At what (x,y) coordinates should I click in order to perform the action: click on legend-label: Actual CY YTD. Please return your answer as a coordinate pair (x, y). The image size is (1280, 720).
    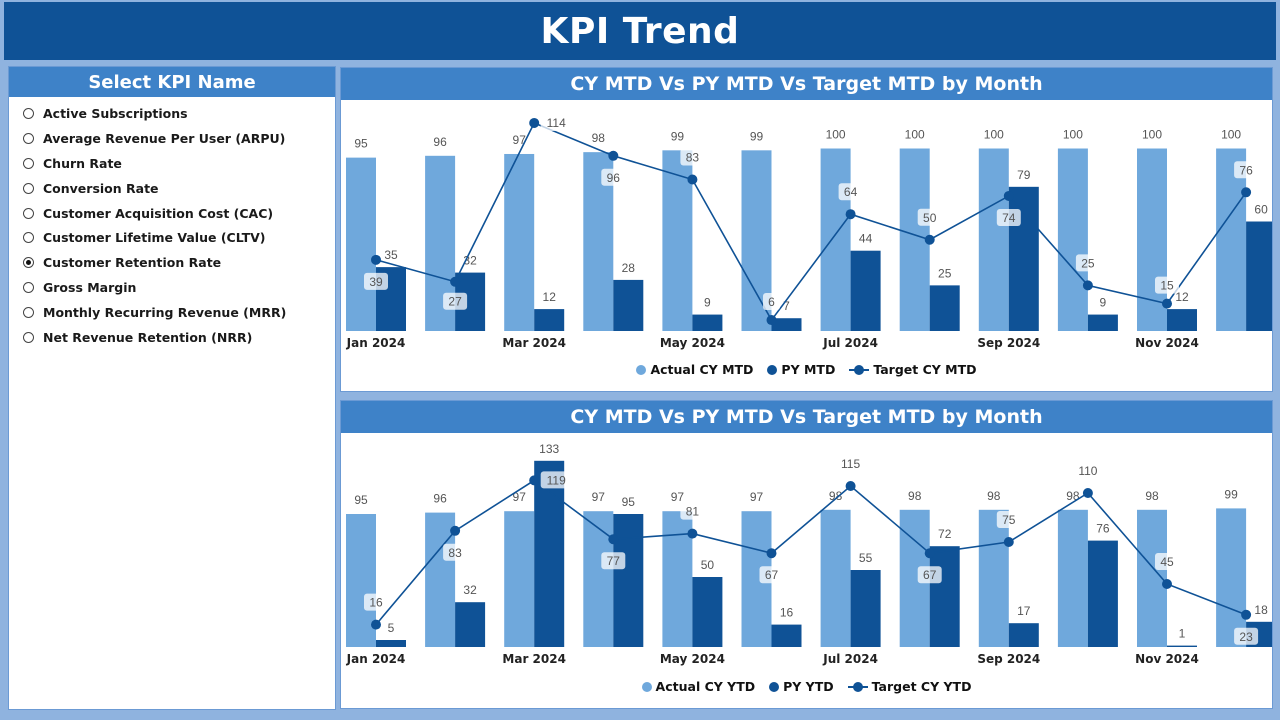
    Looking at the image, I should click on (705, 686).